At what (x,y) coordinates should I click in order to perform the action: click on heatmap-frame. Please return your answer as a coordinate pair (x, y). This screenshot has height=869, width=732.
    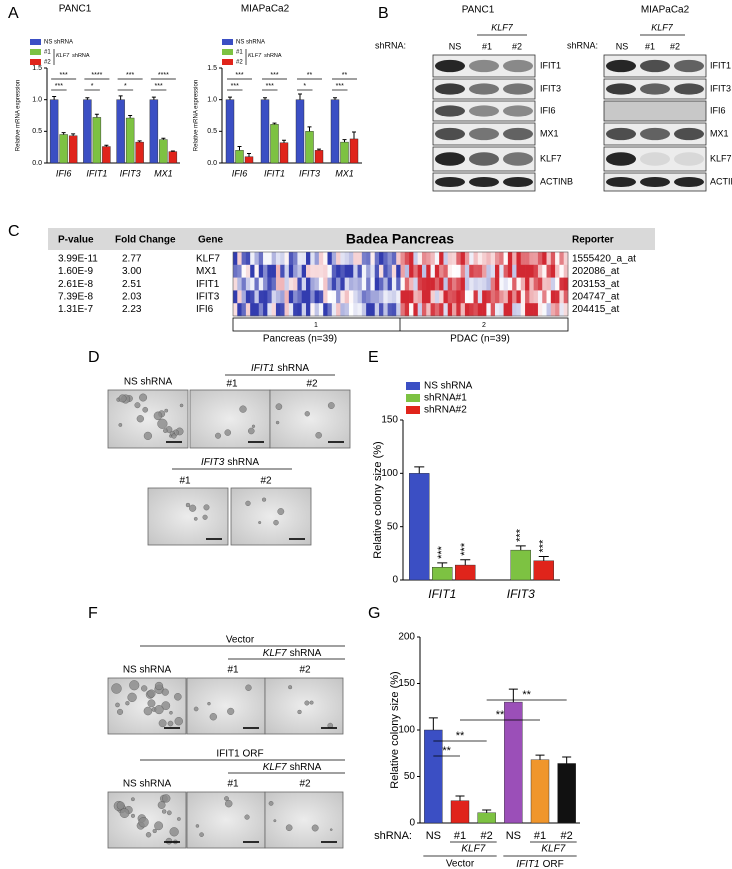
    Looking at the image, I should click on (400, 284).